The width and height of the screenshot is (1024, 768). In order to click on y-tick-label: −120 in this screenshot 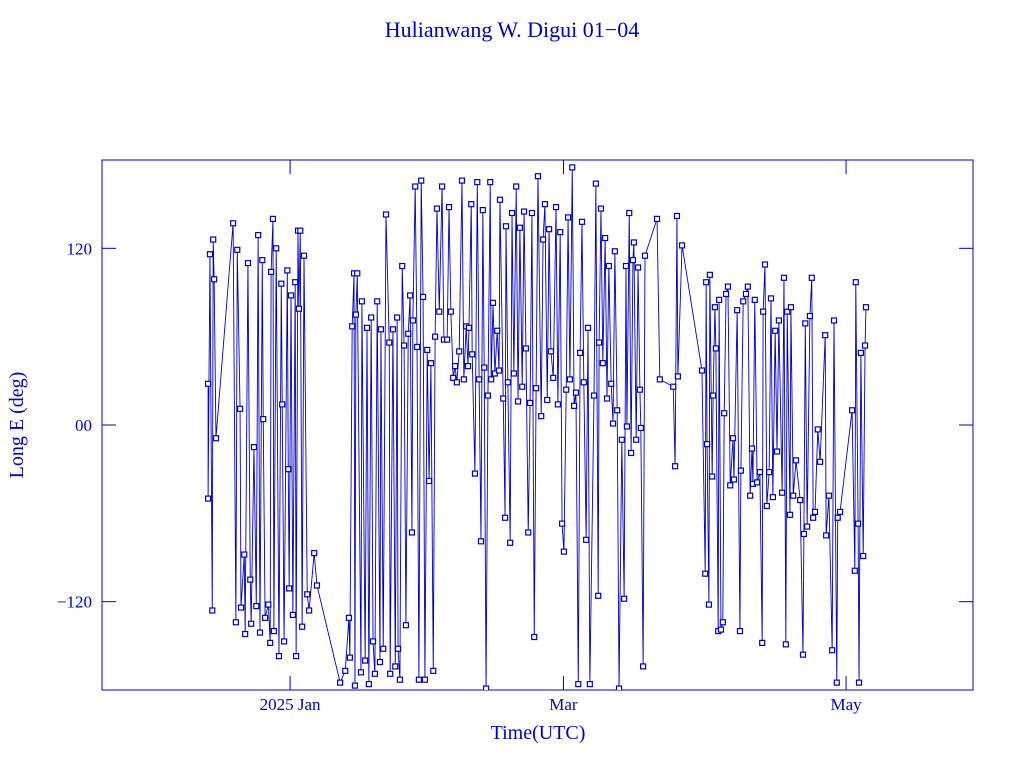, I will do `click(74, 602)`.